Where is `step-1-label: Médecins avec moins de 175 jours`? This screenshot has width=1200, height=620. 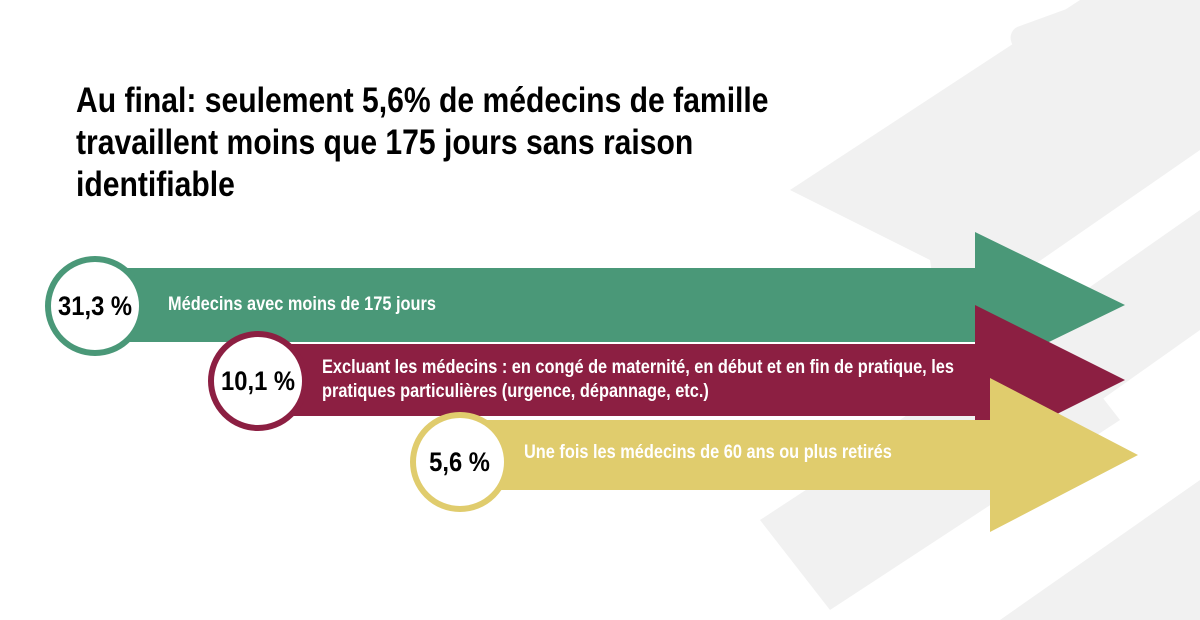 step-1-label: Médecins avec moins de 175 jours is located at coordinates (302, 305).